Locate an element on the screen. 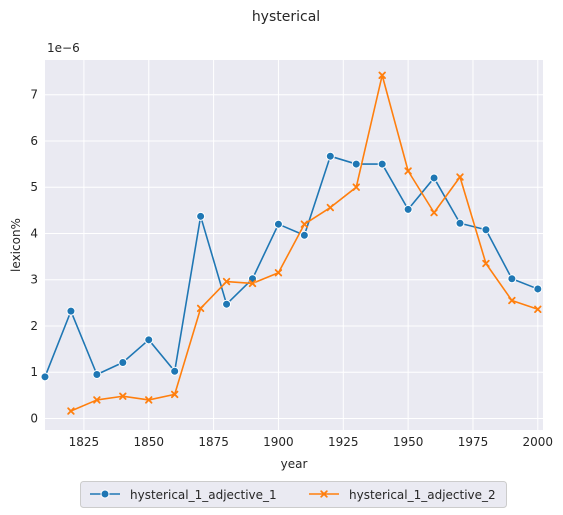 This screenshot has height=515, width=563. x-tick-label: 1850 is located at coordinates (148, 442).